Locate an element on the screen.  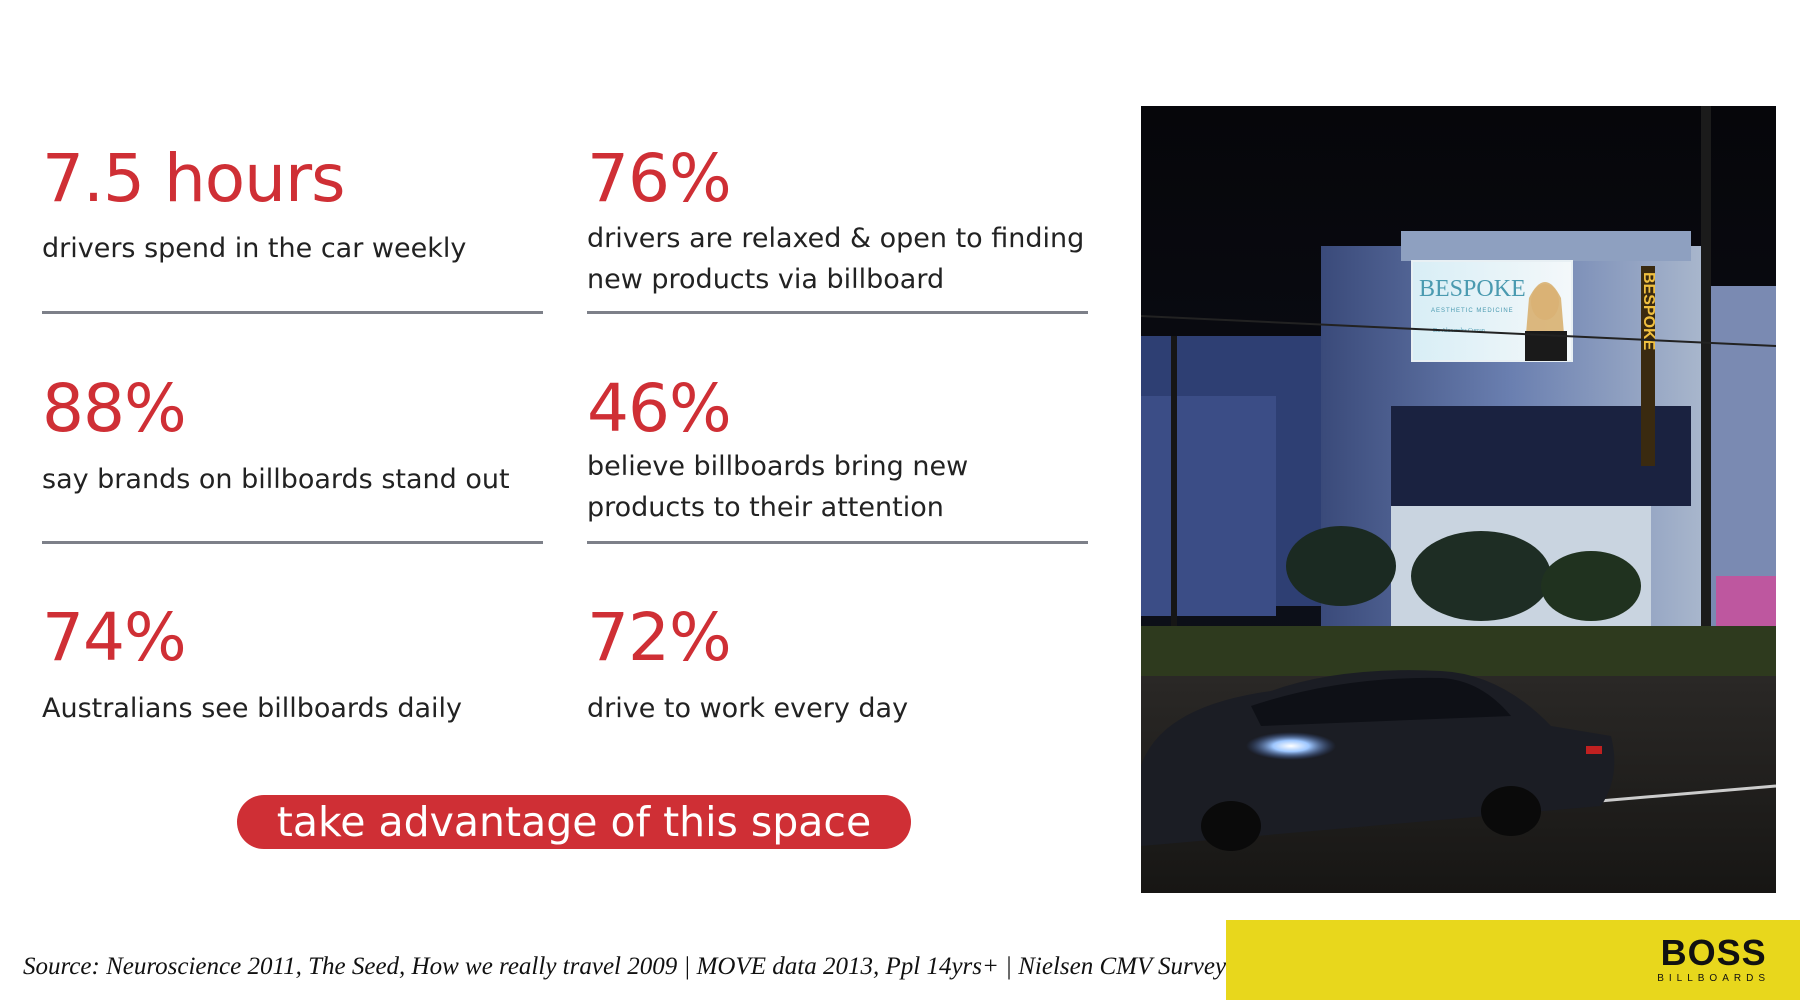
stat-see-daily: 74% Australians see billboards daily is located at coordinates (292, 670).